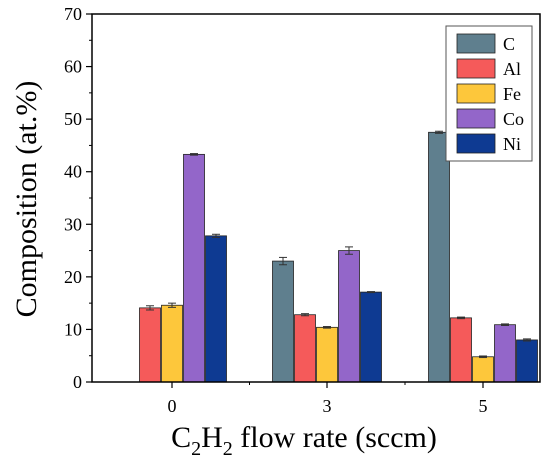 This screenshot has height=458, width=550. I want to click on legend-label-ni: Ni, so click(512, 144).